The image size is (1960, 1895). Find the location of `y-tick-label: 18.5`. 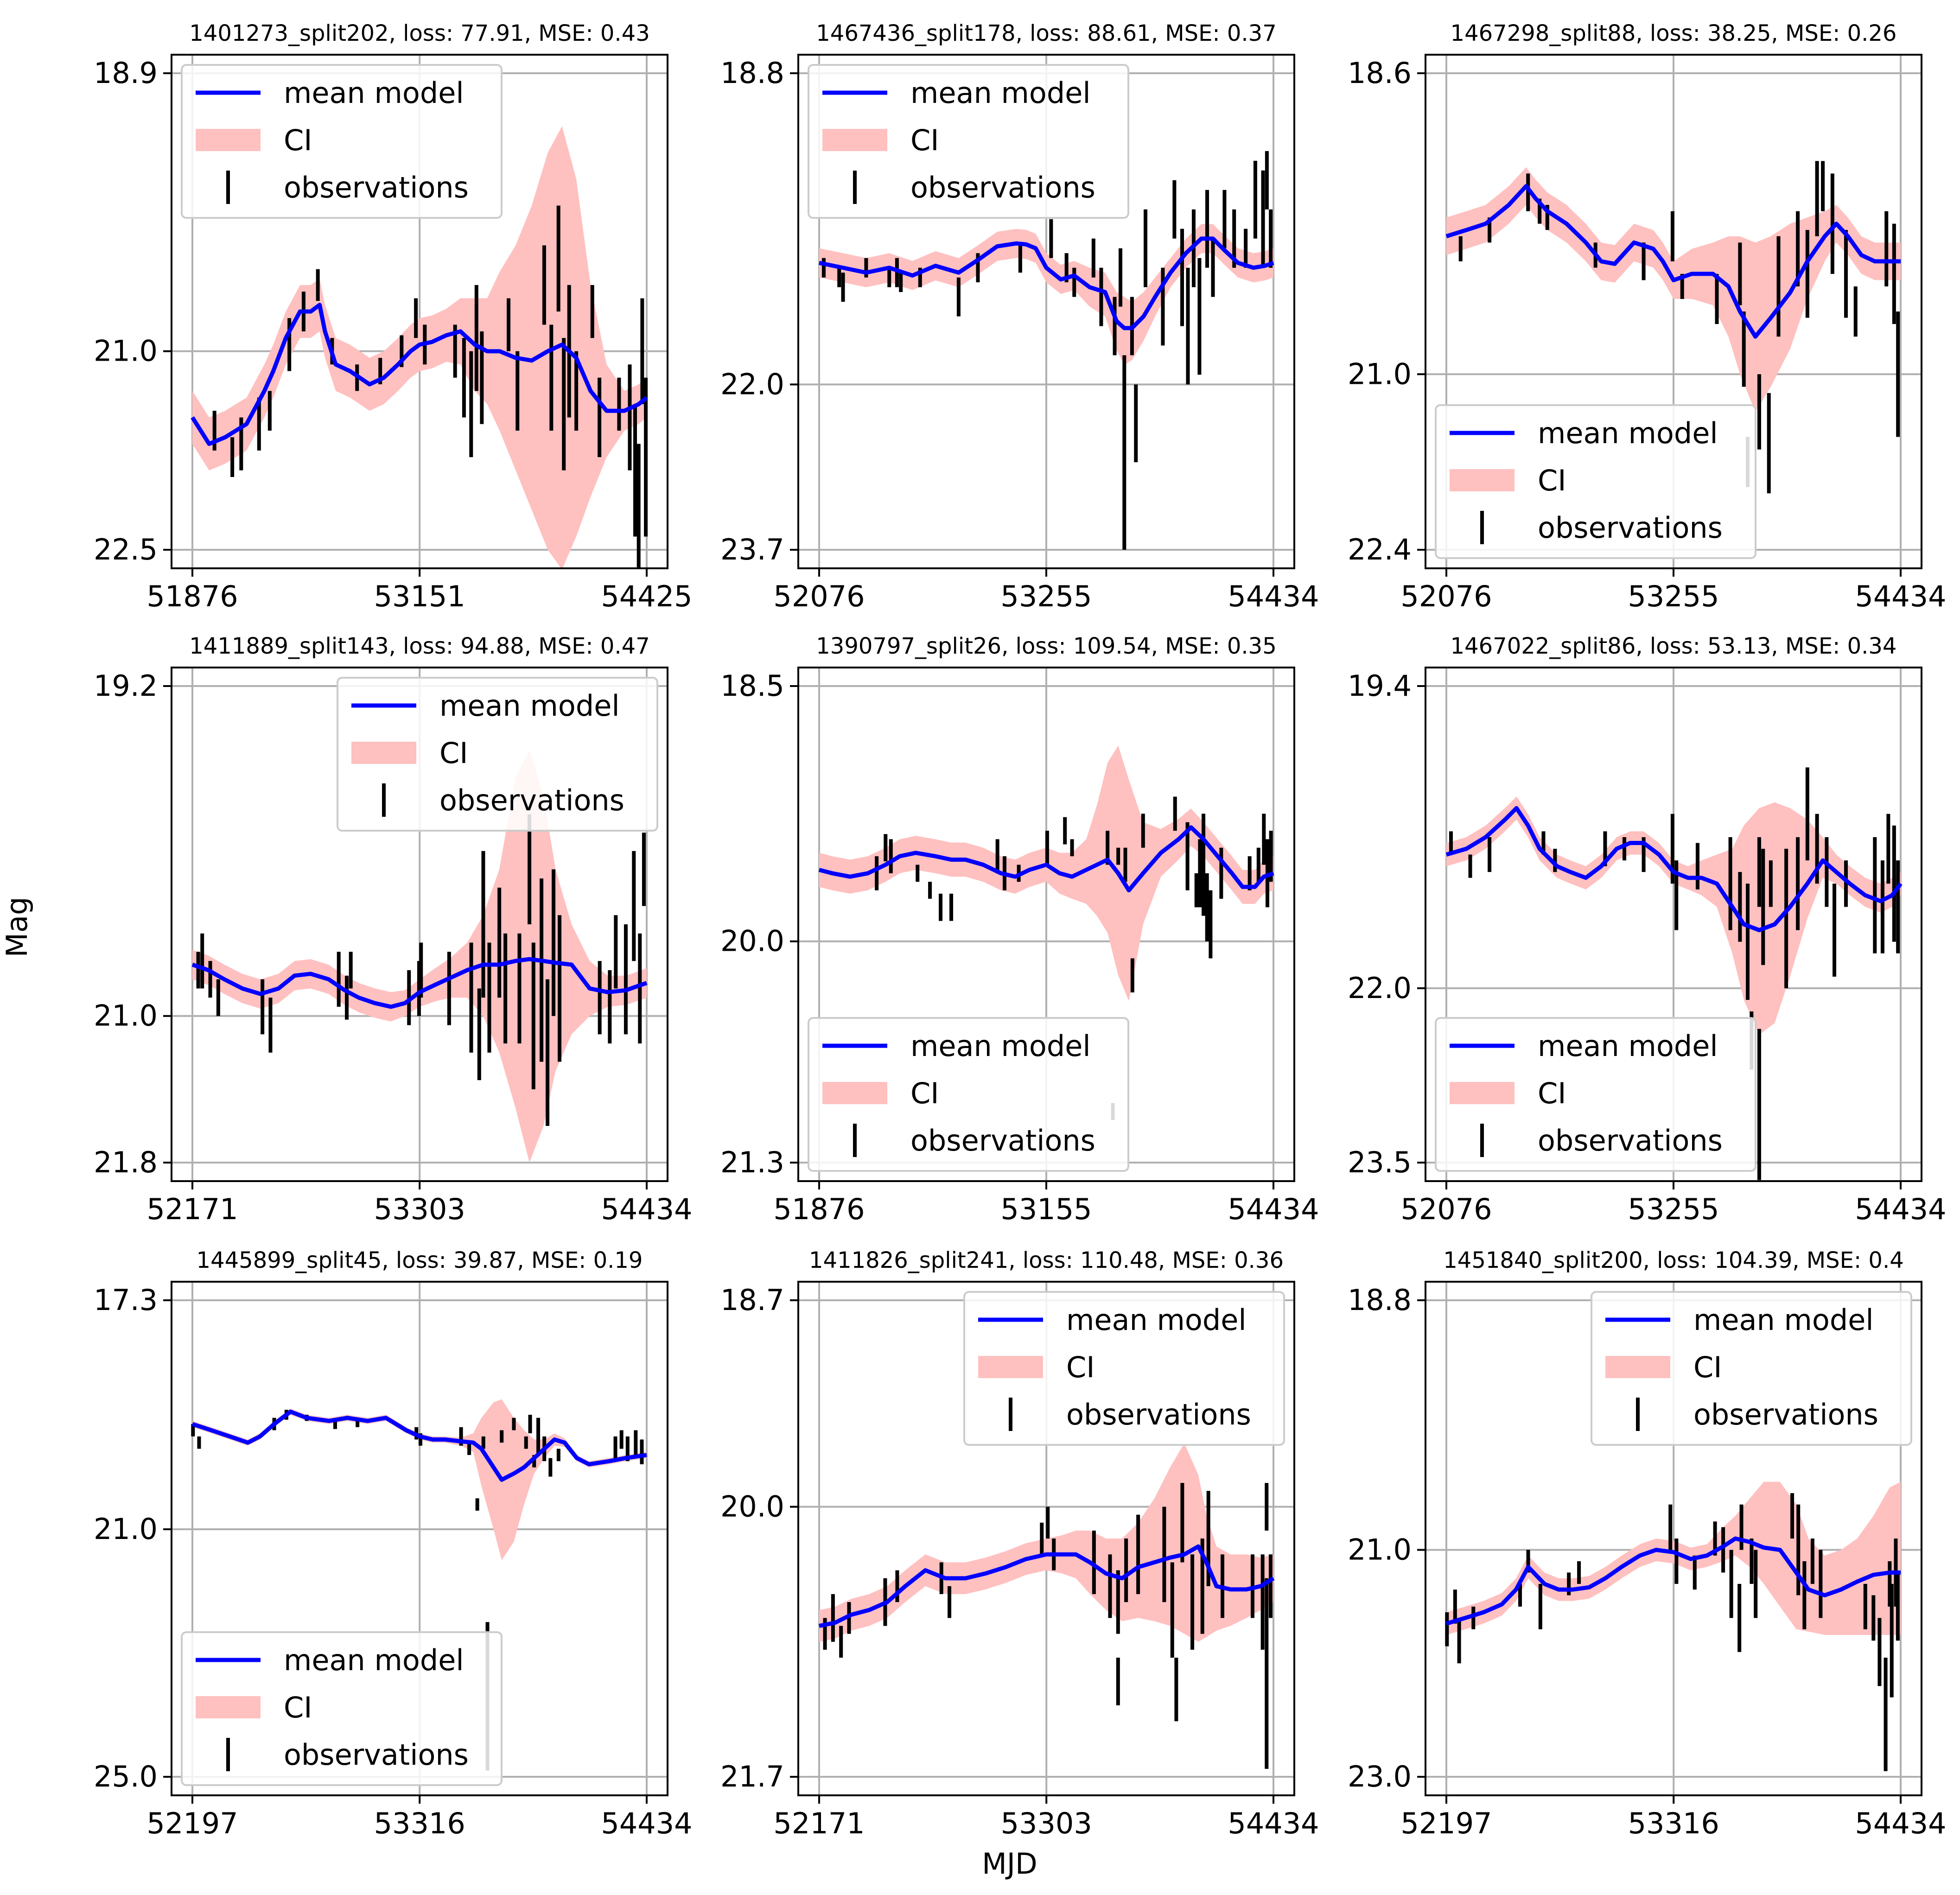

y-tick-label: 18.5 is located at coordinates (752, 686).